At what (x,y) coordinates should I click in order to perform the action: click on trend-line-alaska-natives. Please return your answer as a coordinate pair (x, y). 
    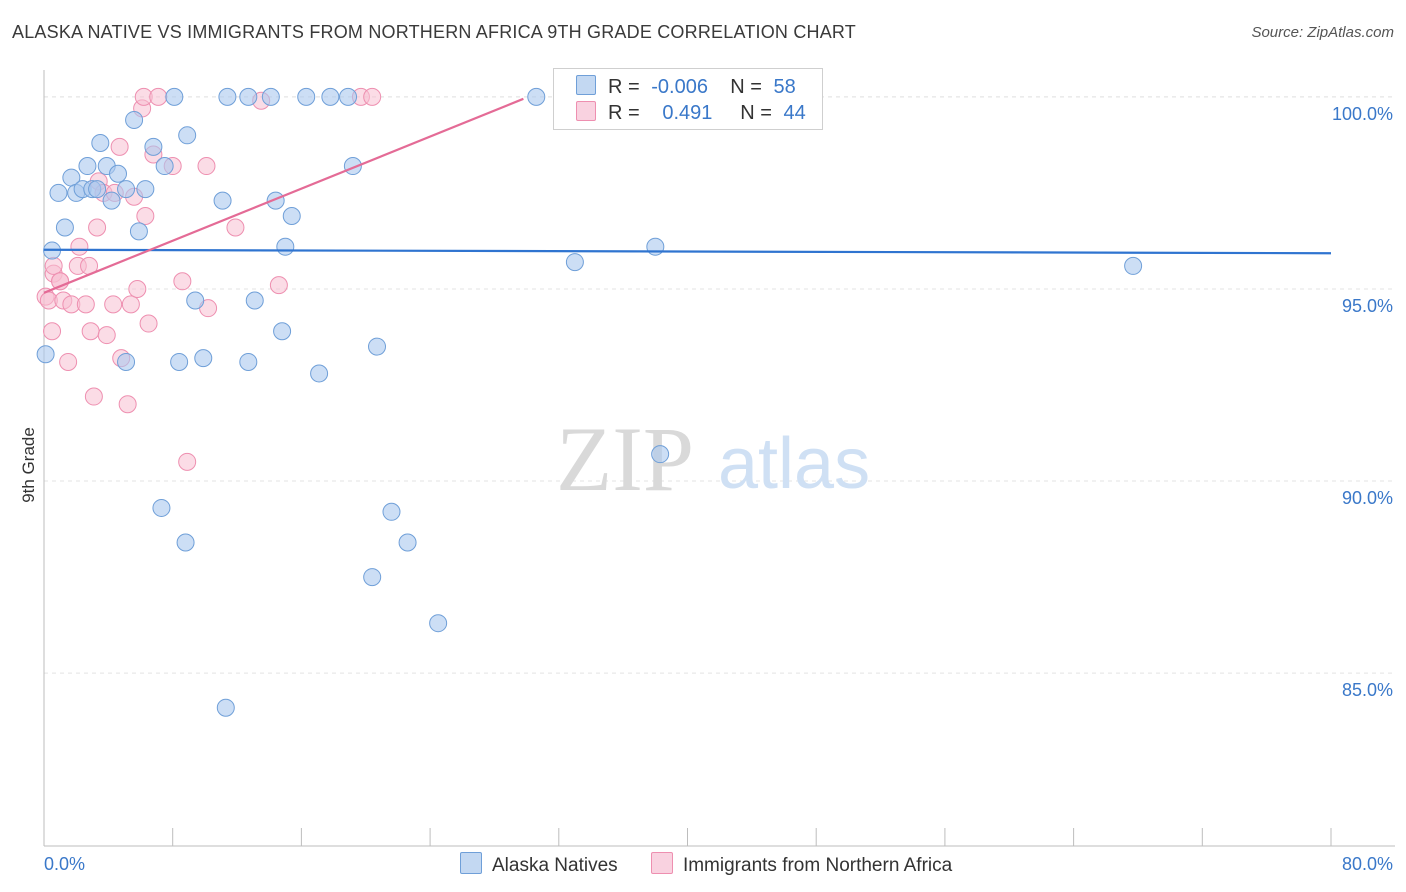
    Looking at the image, I should click on (687, 251).